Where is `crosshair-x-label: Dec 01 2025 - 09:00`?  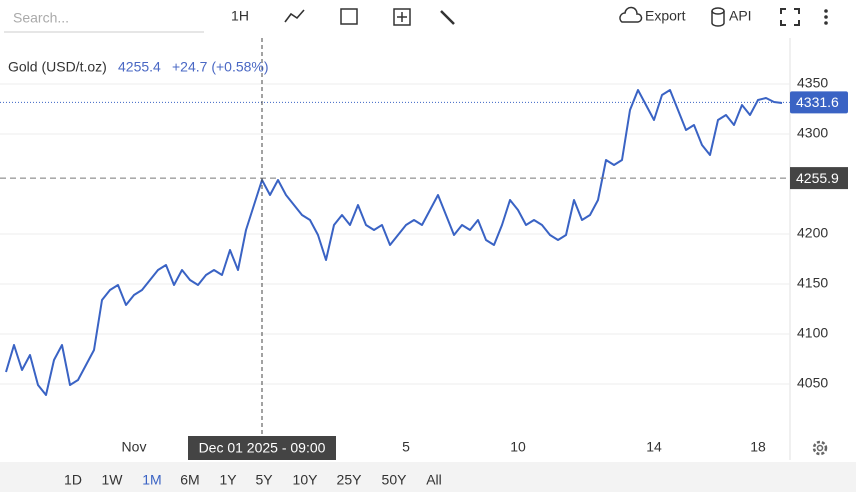
crosshair-x-label: Dec 01 2025 - 09:00 is located at coordinates (262, 448).